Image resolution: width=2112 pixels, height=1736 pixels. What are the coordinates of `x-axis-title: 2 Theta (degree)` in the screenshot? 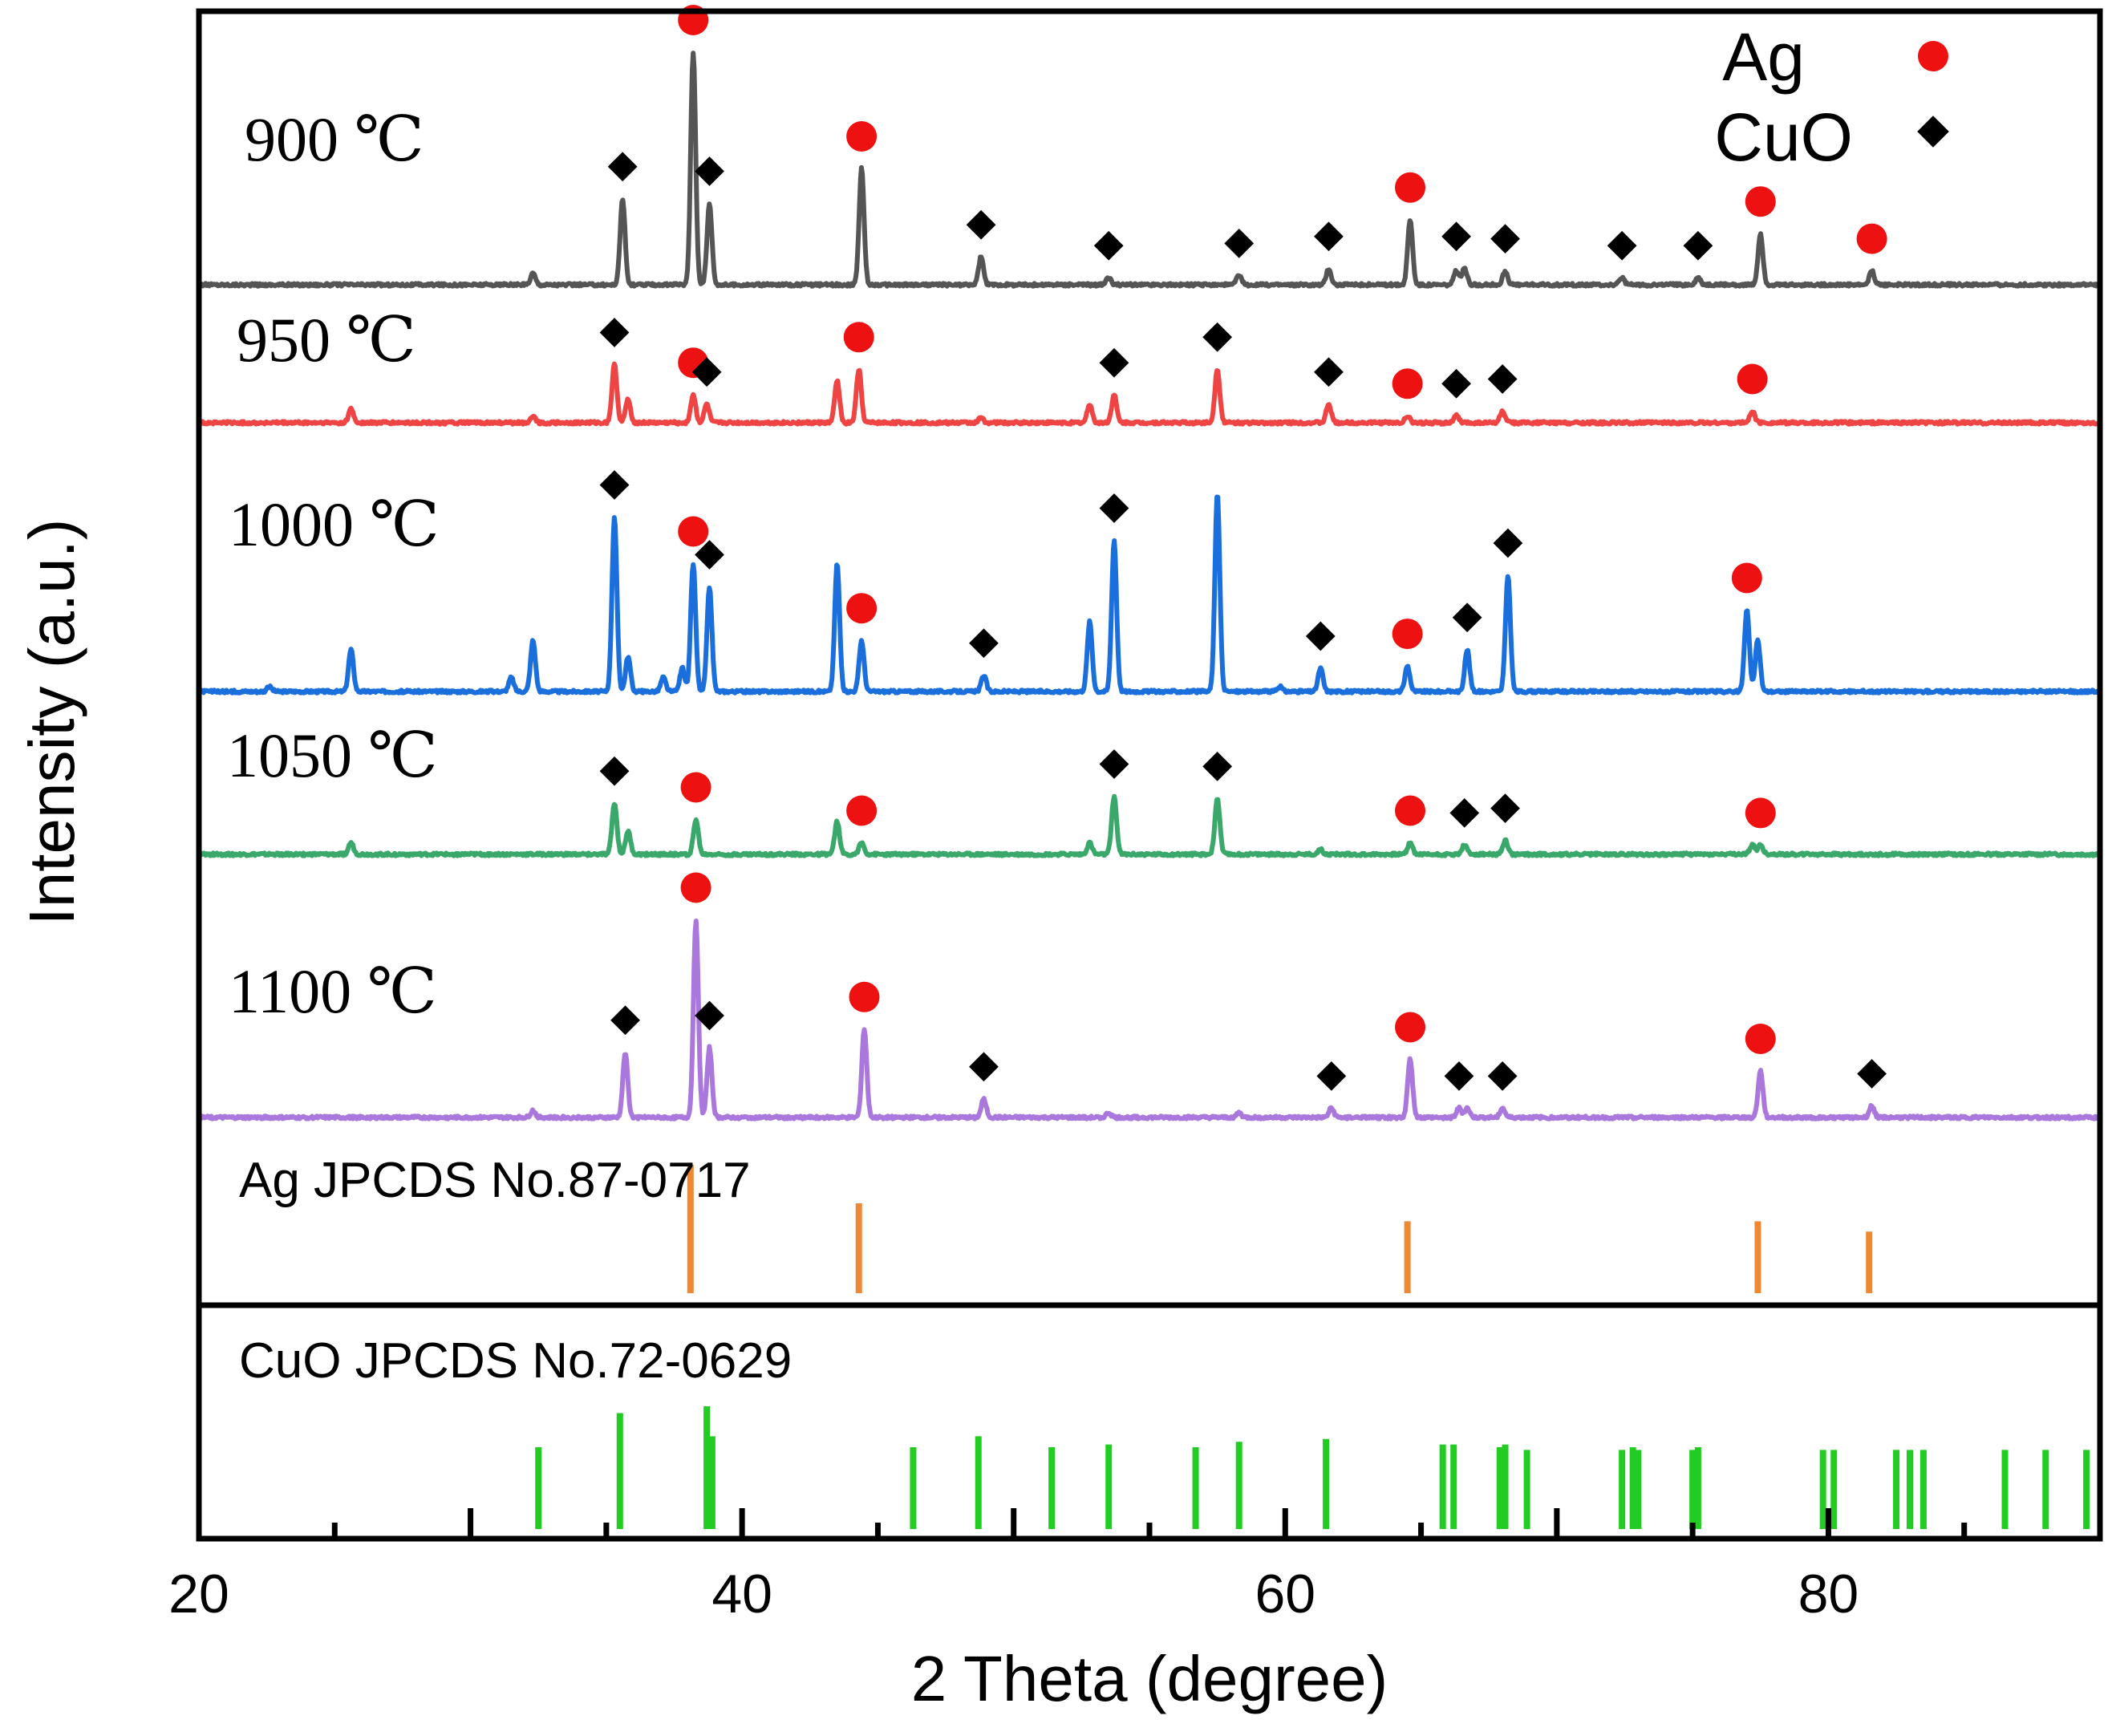 It's located at (1149, 1678).